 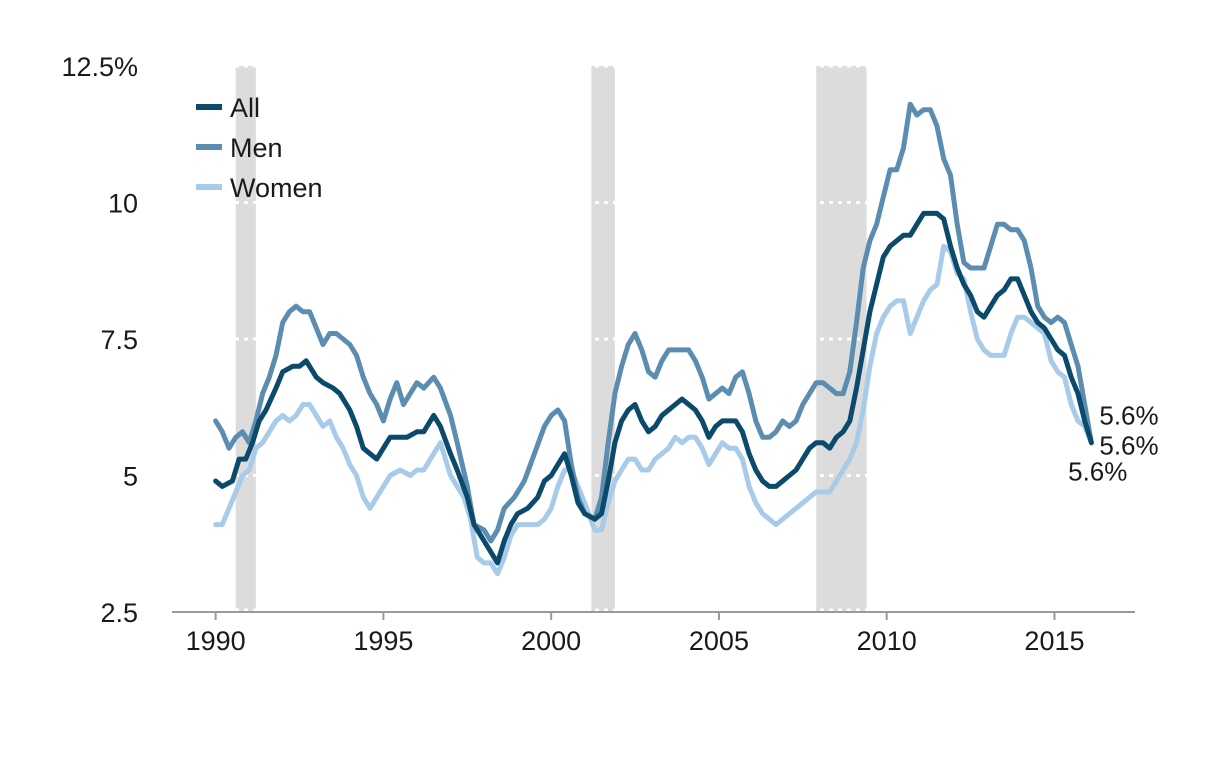 What do you see at coordinates (245, 108) in the screenshot?
I see `legend-label-all: All` at bounding box center [245, 108].